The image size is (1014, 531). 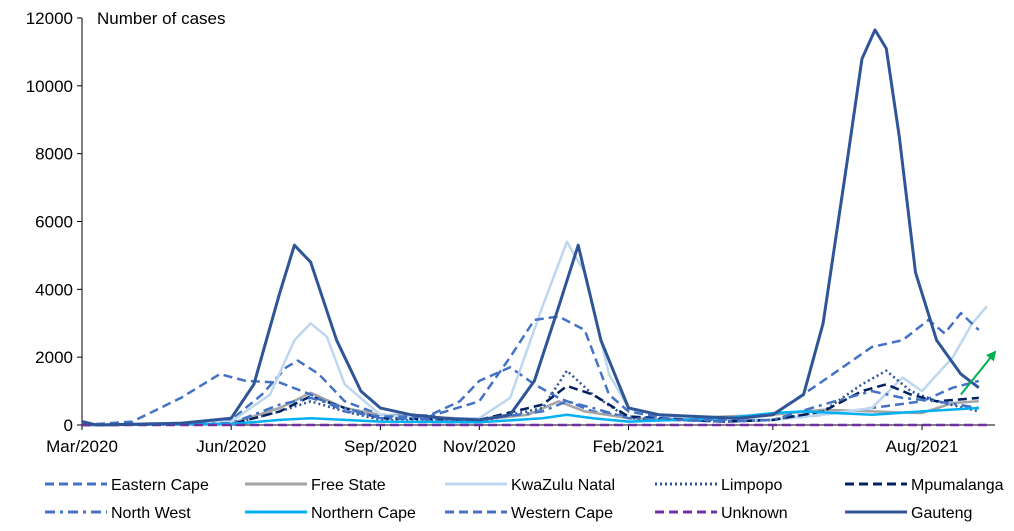 I want to click on legend-label: Free State, so click(x=348, y=485).